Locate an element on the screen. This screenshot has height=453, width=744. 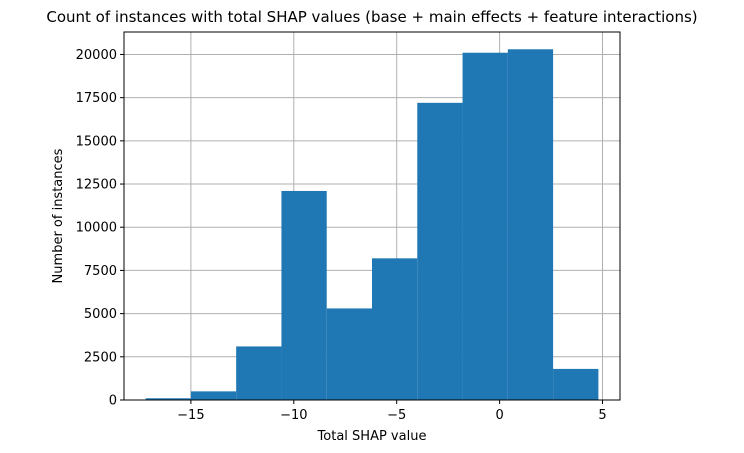
x-axis-ticks: −15 −10 −5 0 5 is located at coordinates (392, 411).